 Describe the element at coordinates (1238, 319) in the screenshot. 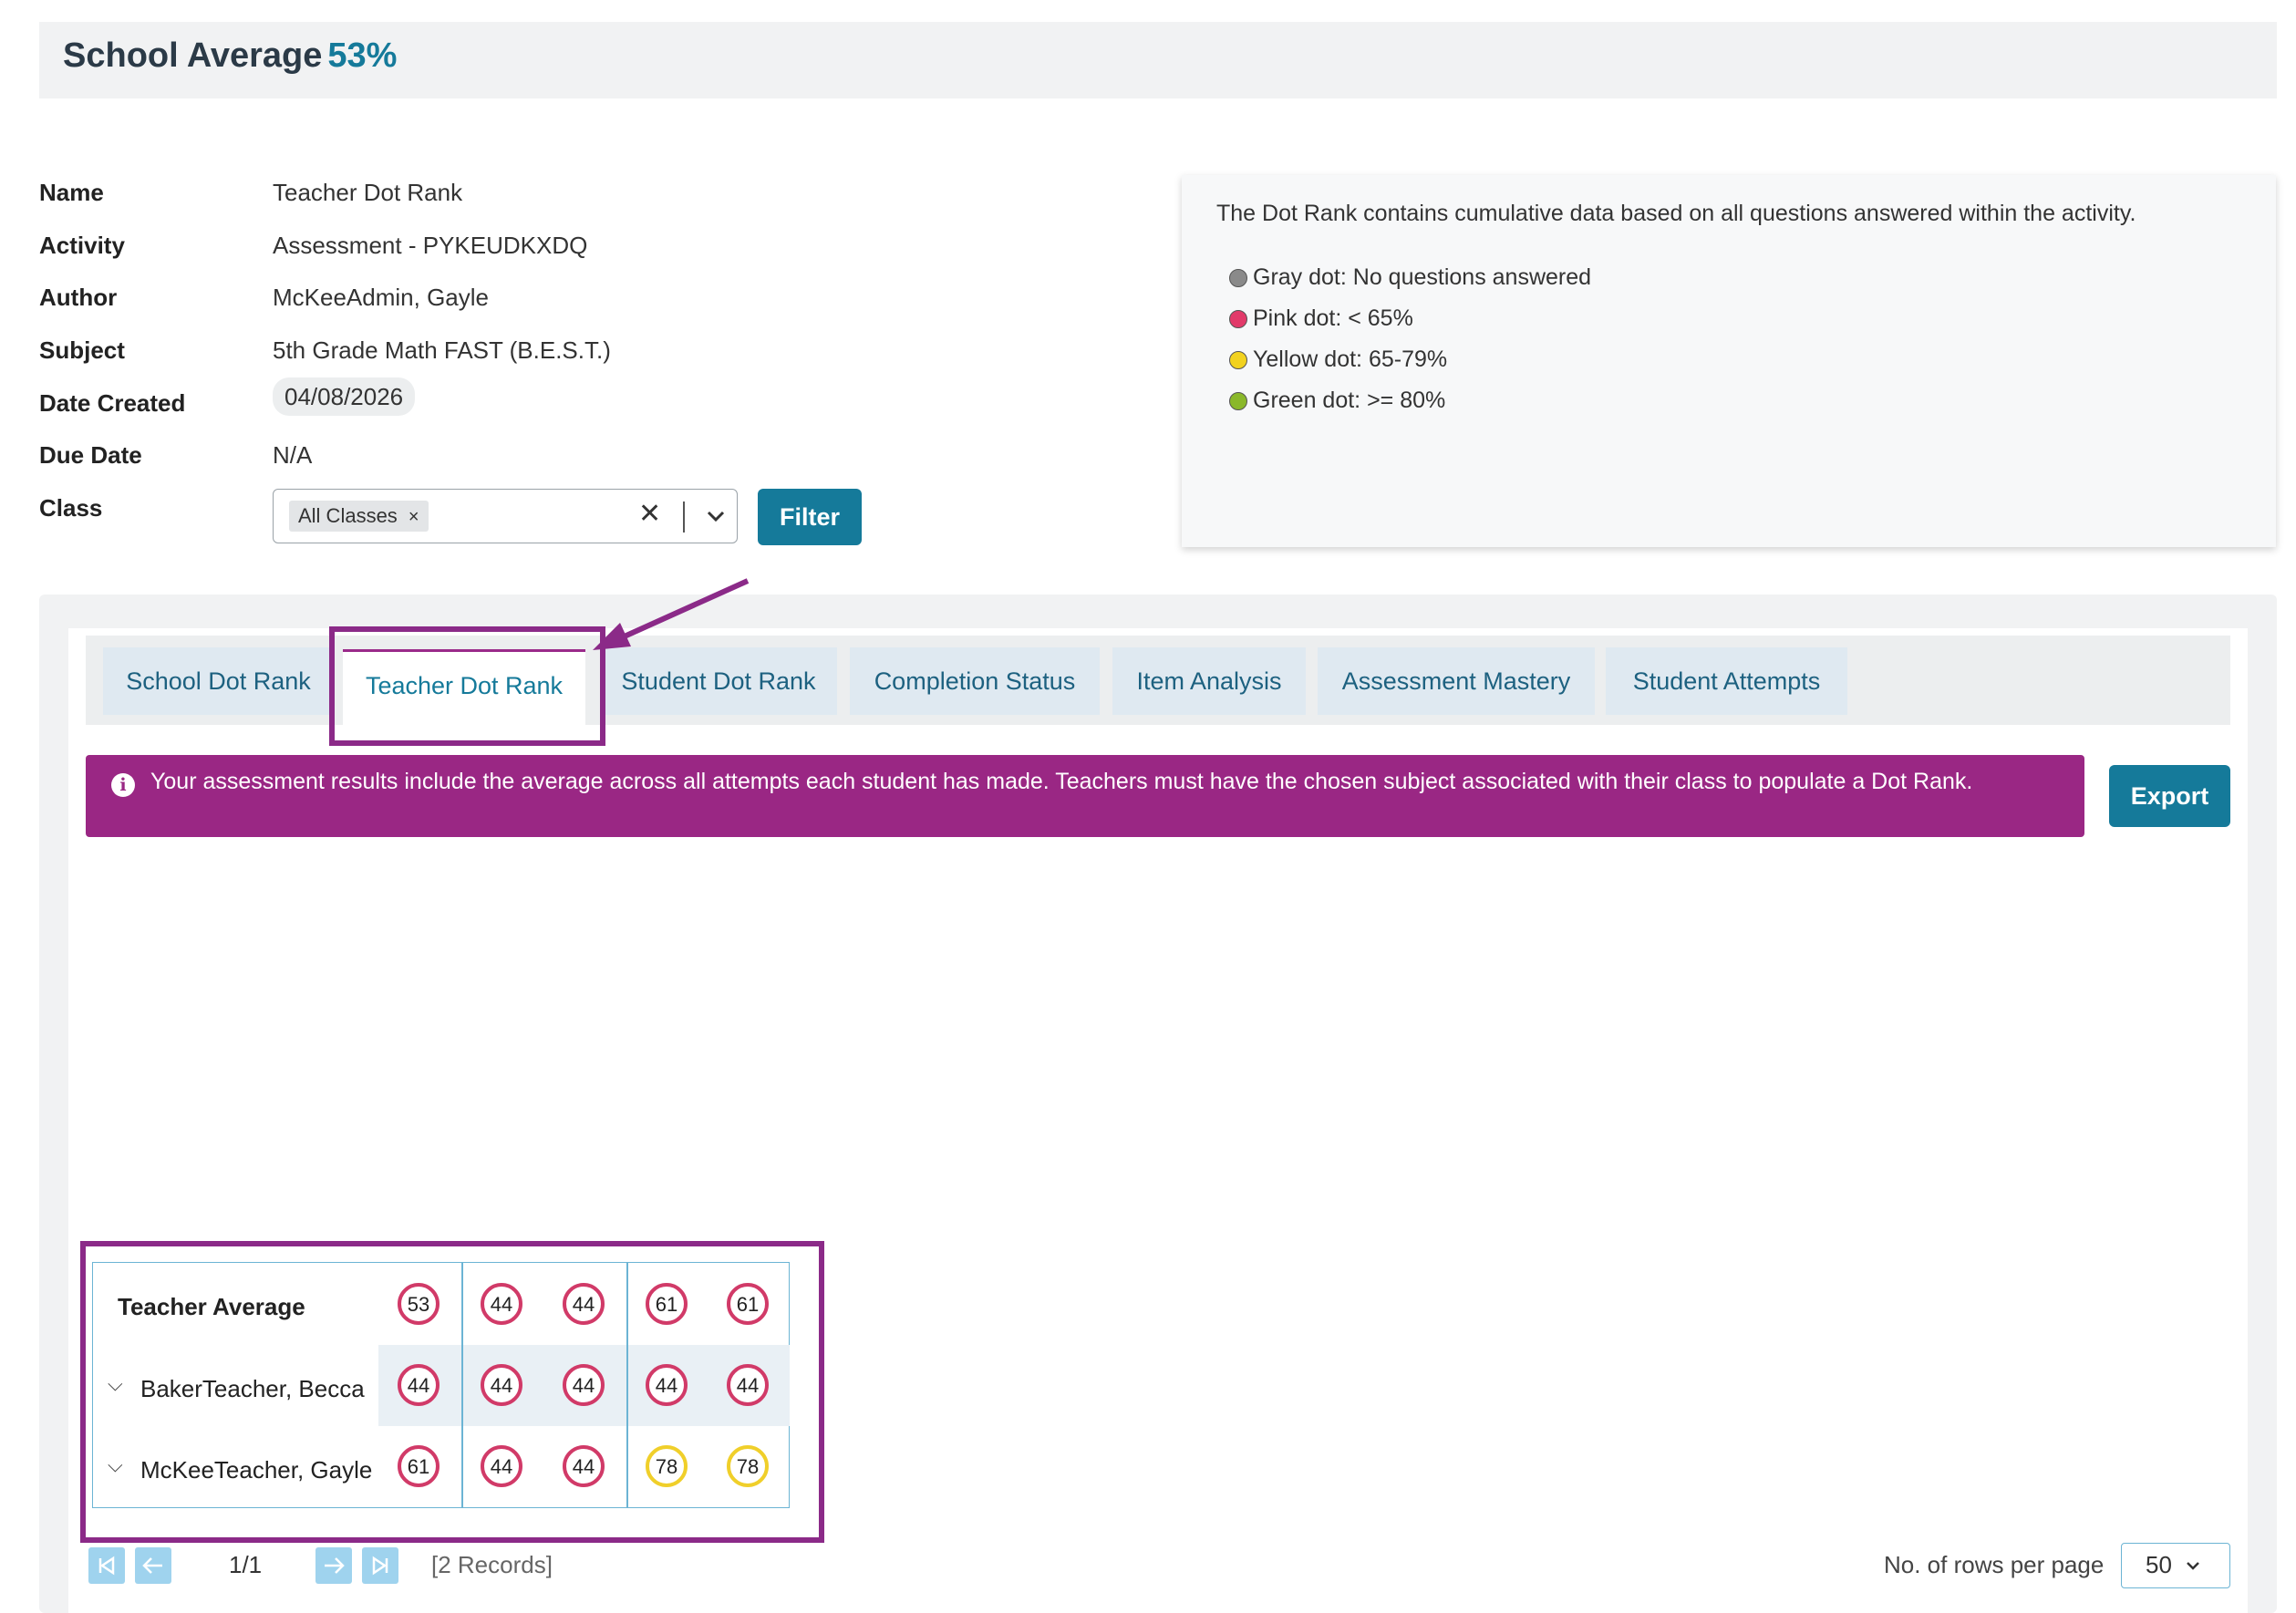

I see `pink-dot-icon` at that location.